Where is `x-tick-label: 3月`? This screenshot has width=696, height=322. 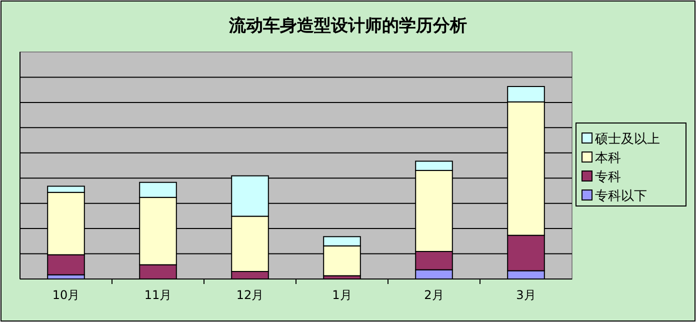 x-tick-label: 3月 is located at coordinates (526, 295).